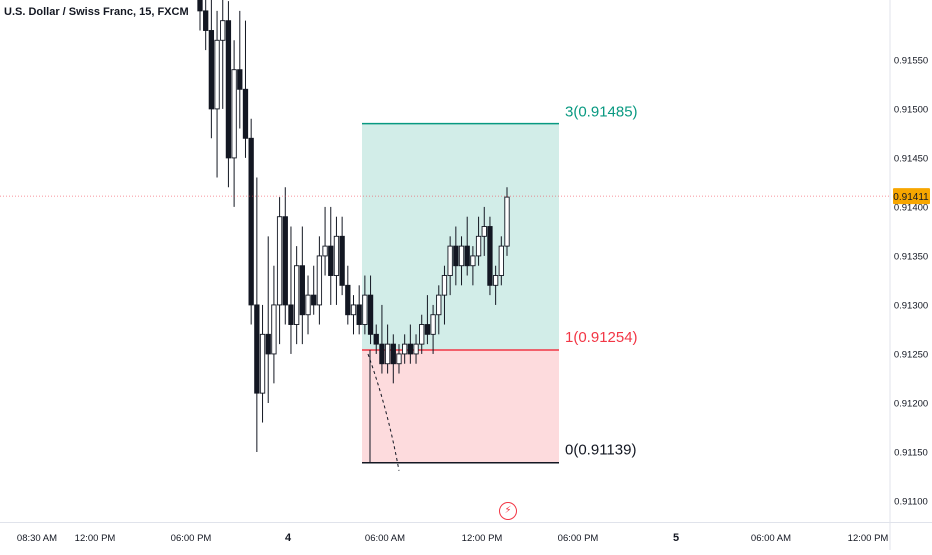 The image size is (932, 555). What do you see at coordinates (508, 511) in the screenshot?
I see `lightning-icon: ⚡` at bounding box center [508, 511].